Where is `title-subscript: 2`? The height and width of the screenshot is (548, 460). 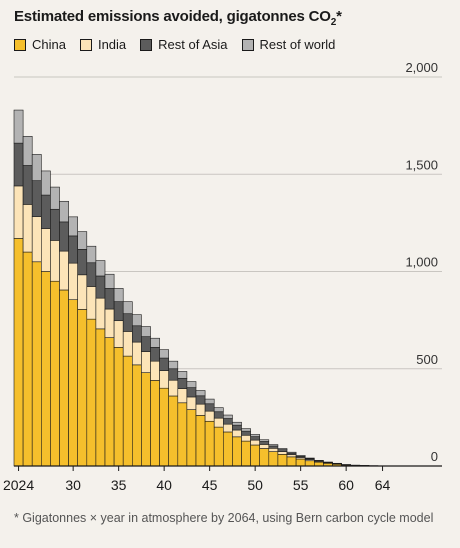
title-subscript: 2 is located at coordinates (333, 22).